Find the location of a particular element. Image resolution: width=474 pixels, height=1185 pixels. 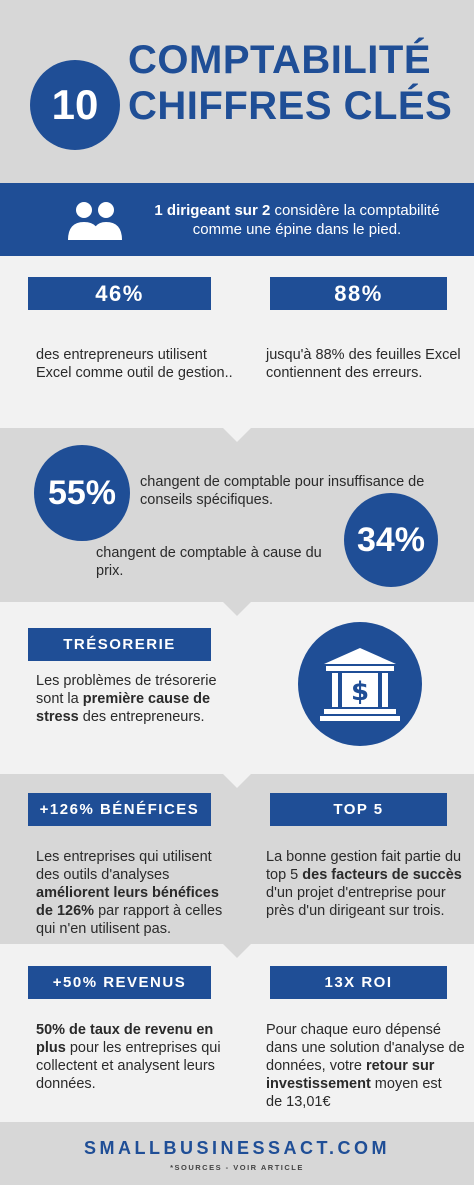

tresorerie-line1: Les problèmes de trésorerie is located at coordinates (126, 681).